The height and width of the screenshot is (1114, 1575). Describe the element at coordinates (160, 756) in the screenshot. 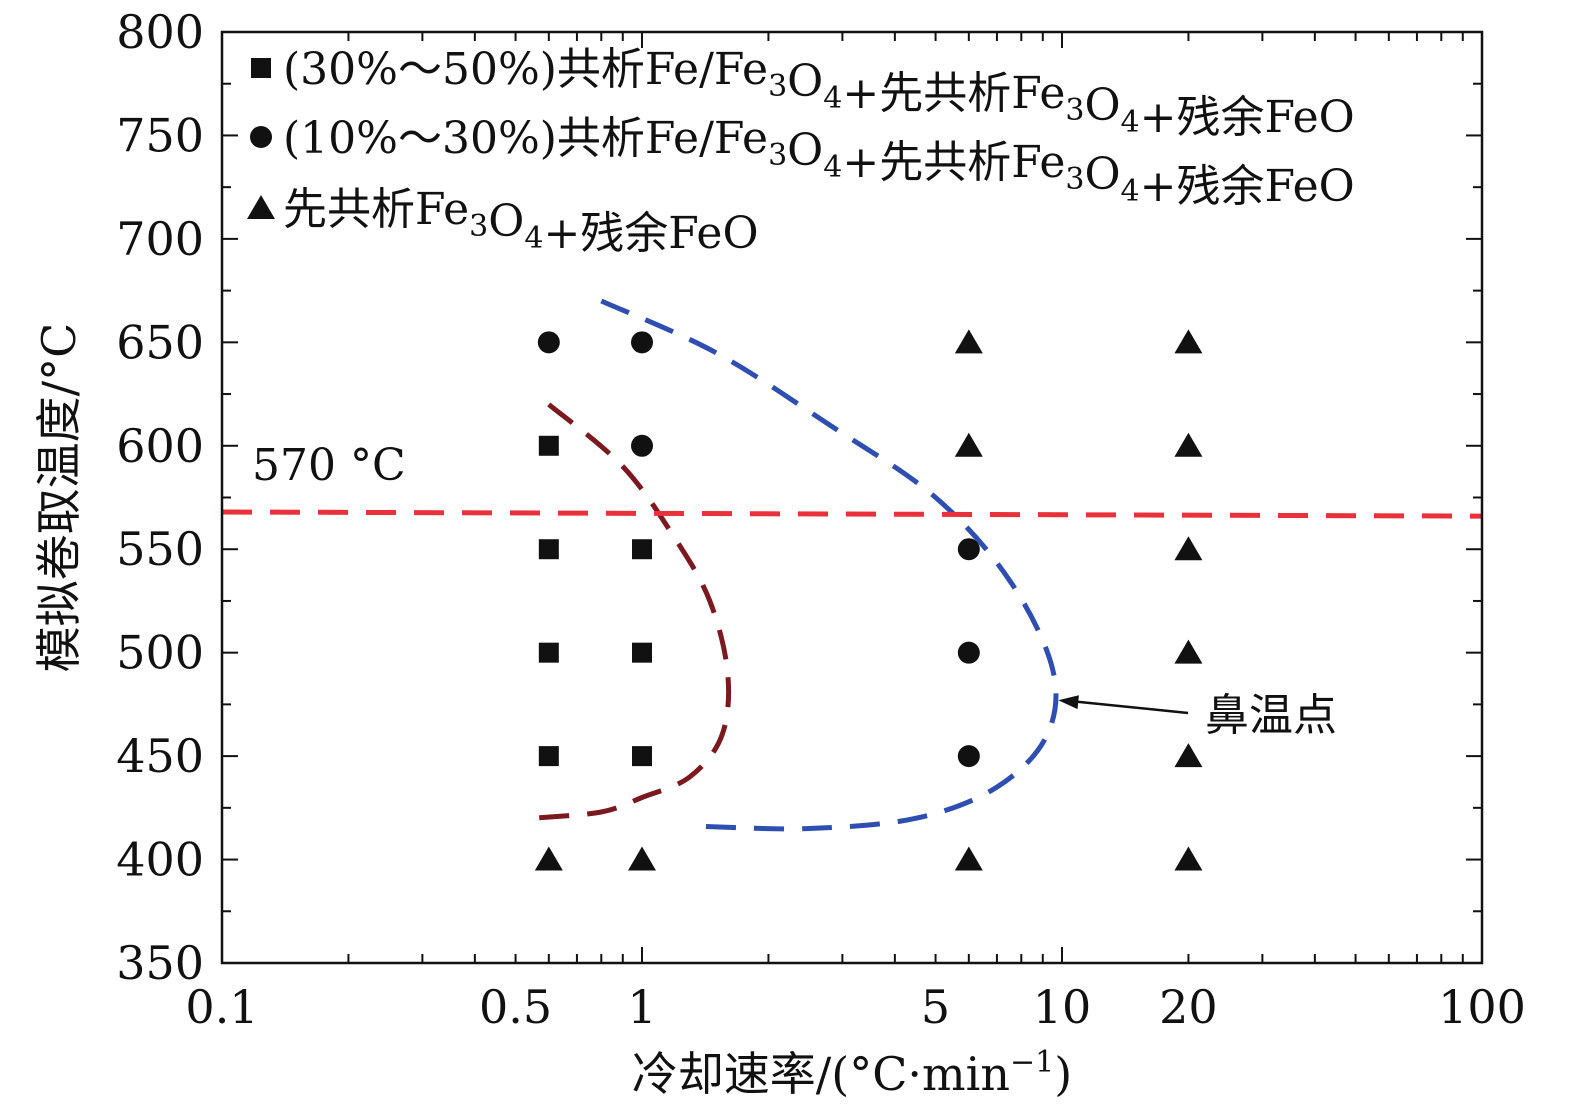

I see `y-tick-label: 450` at that location.